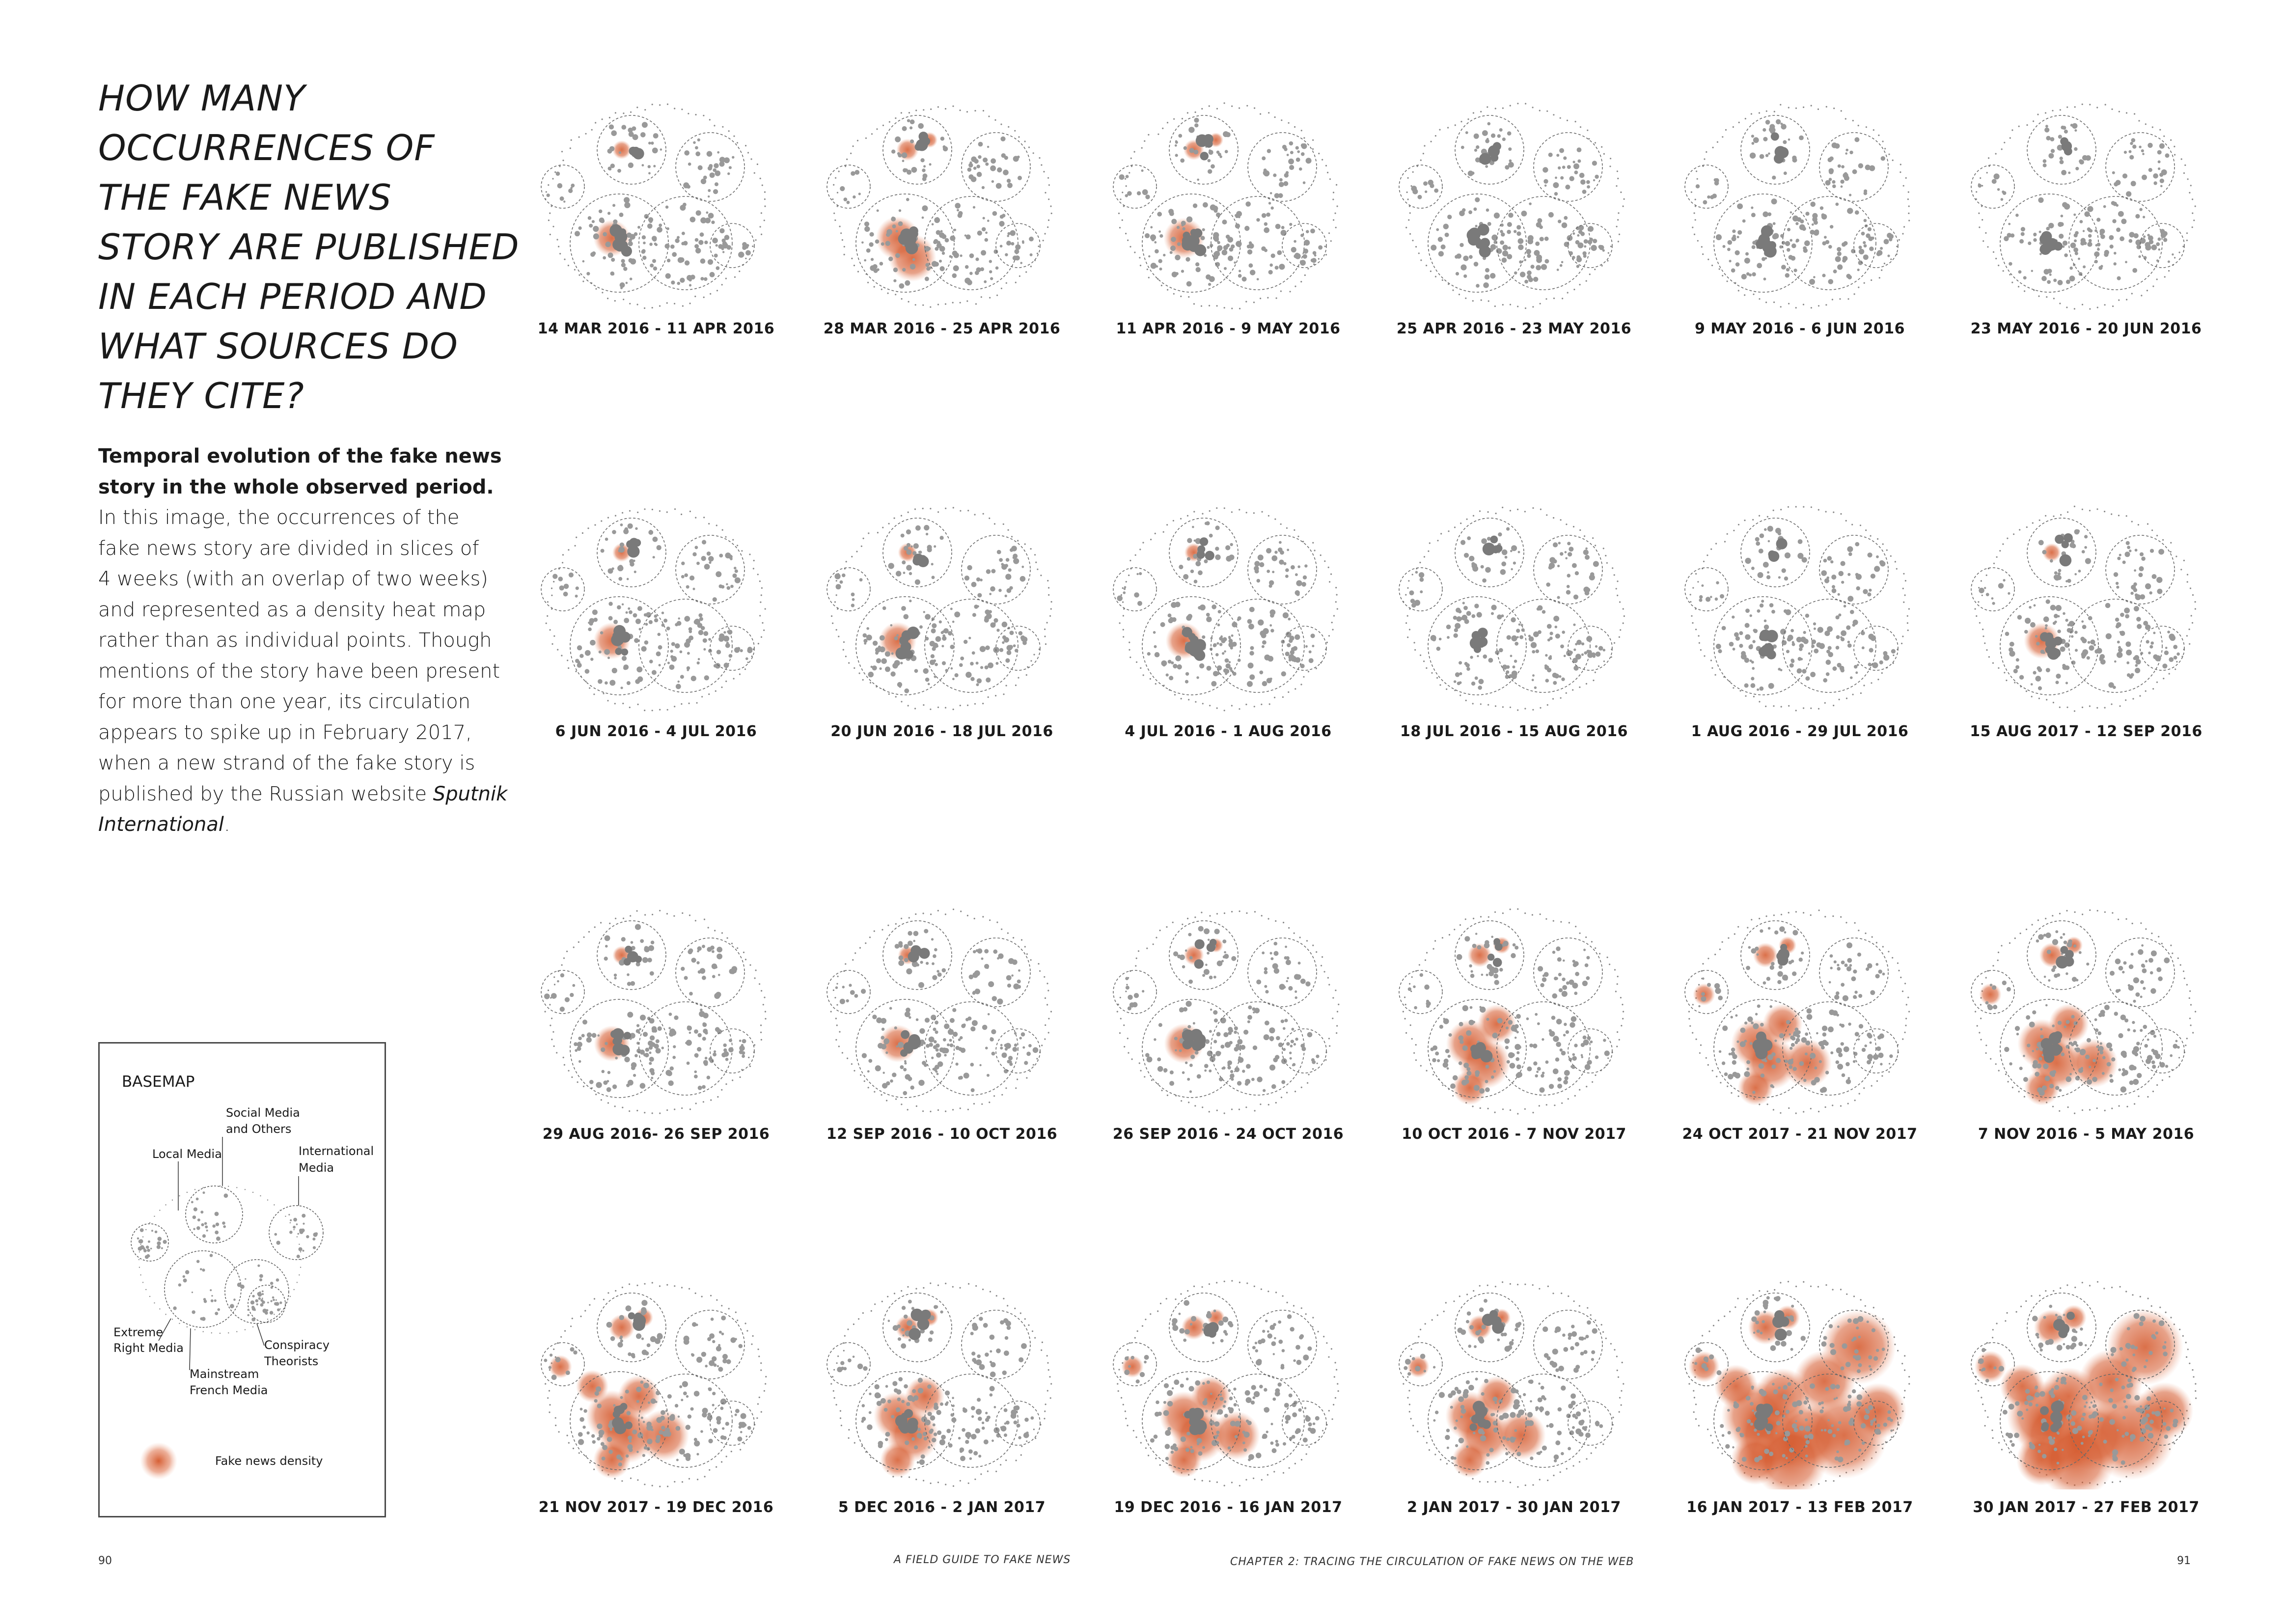 Image resolution: width=2285 pixels, height=1624 pixels. What do you see at coordinates (295, 640) in the screenshot?
I see `description-line: rather than as individual points. Though` at bounding box center [295, 640].